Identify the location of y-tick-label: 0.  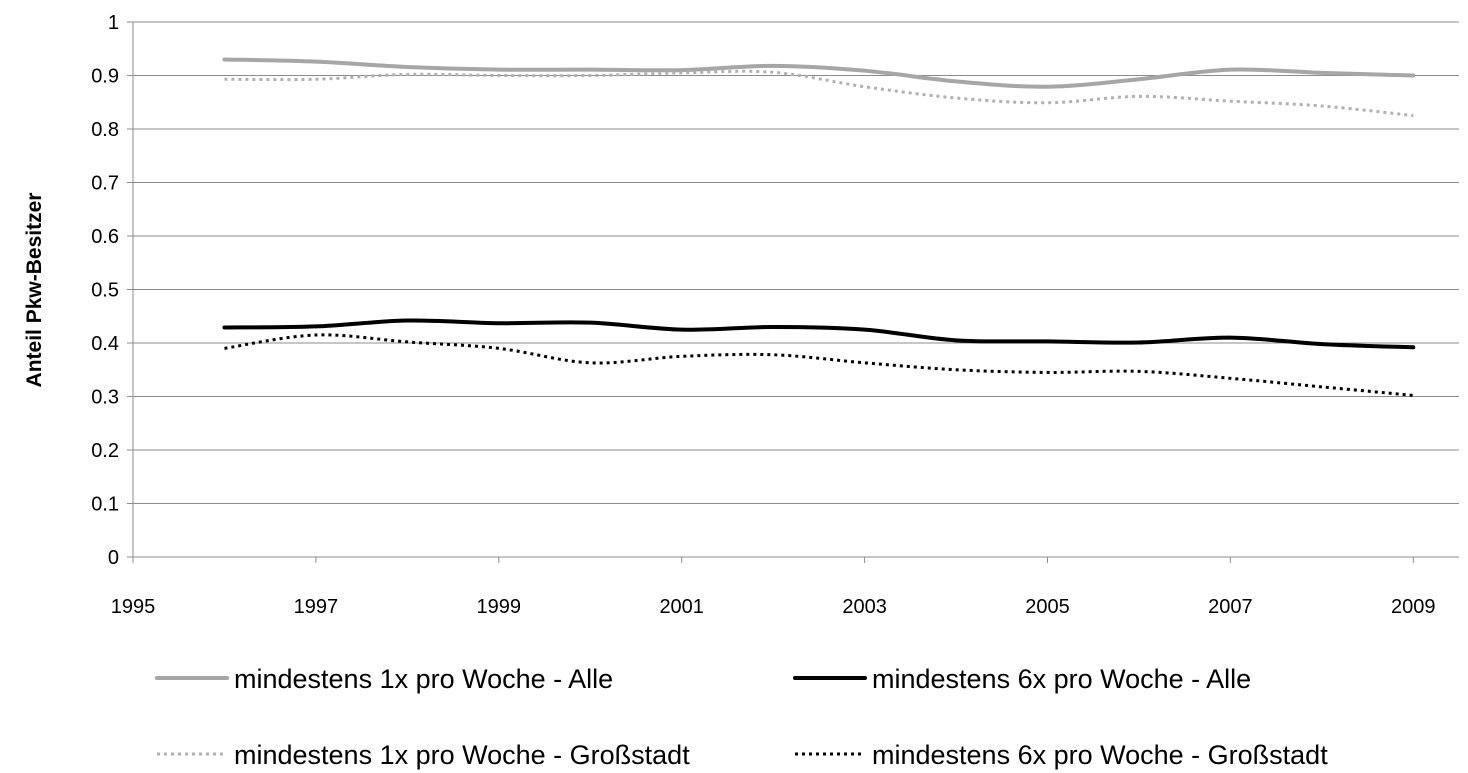
(113, 558).